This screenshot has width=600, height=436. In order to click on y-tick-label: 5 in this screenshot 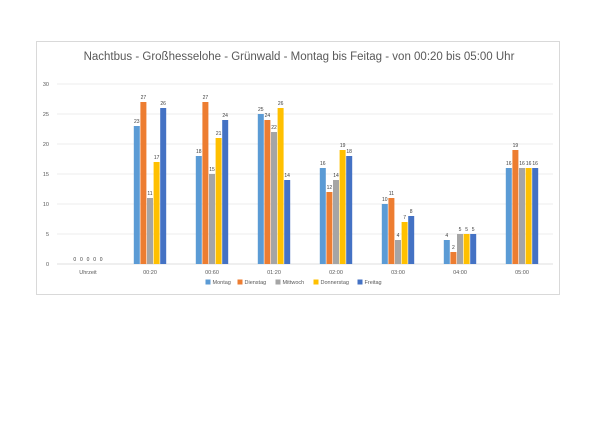, I will do `click(47, 235)`.